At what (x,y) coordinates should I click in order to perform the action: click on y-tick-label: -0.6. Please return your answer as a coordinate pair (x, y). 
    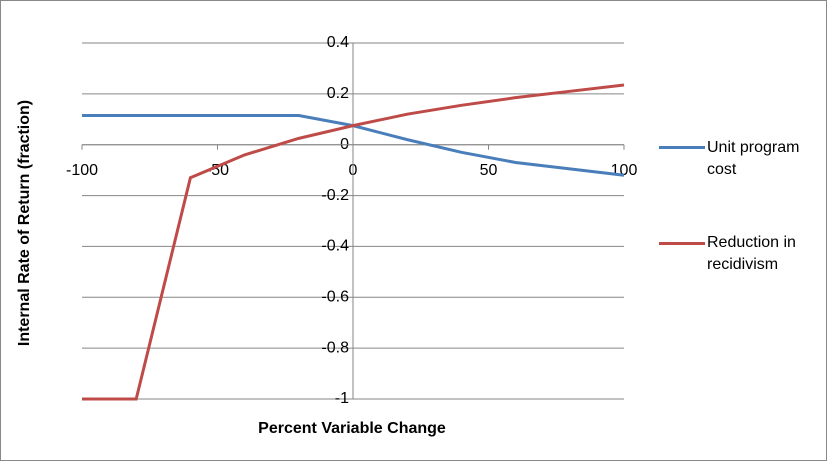
    Looking at the image, I should click on (335, 297).